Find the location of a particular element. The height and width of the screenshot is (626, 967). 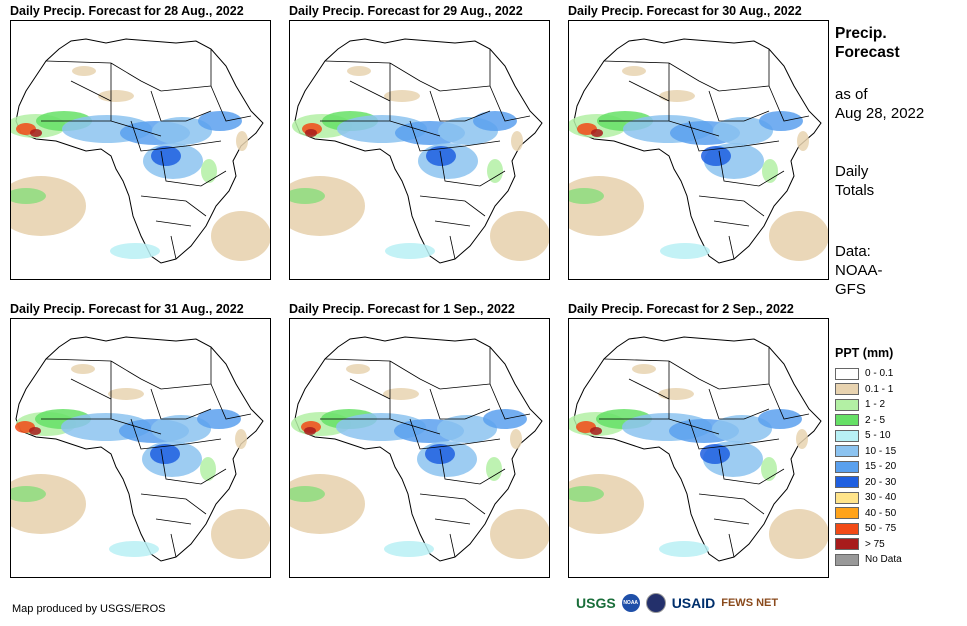

legend-label: 0 - 0.1 is located at coordinates (879, 374).